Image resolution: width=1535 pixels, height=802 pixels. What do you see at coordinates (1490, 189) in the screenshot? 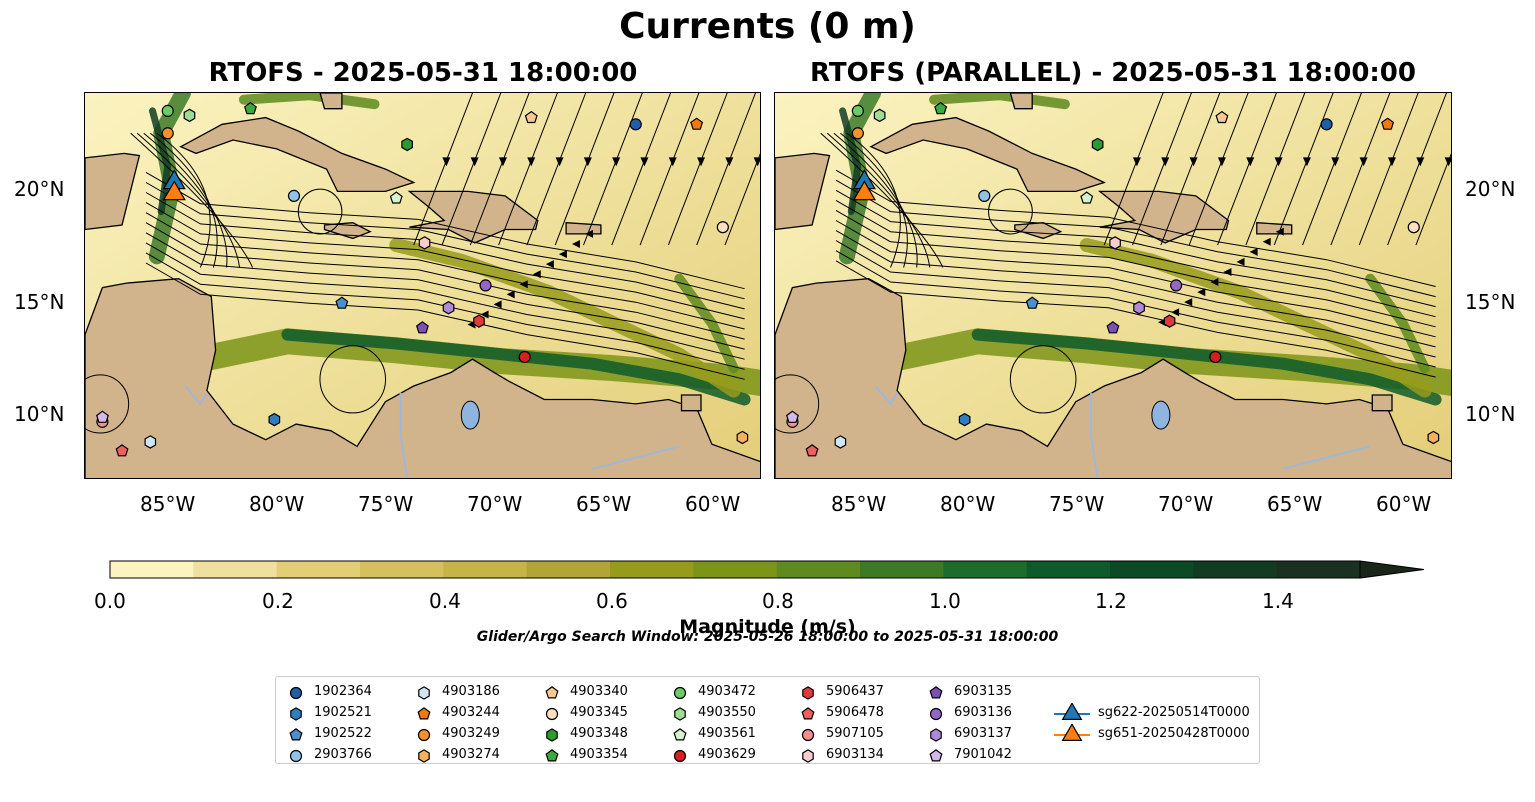
I see `y-tick-right-20n: 20°N` at bounding box center [1490, 189].